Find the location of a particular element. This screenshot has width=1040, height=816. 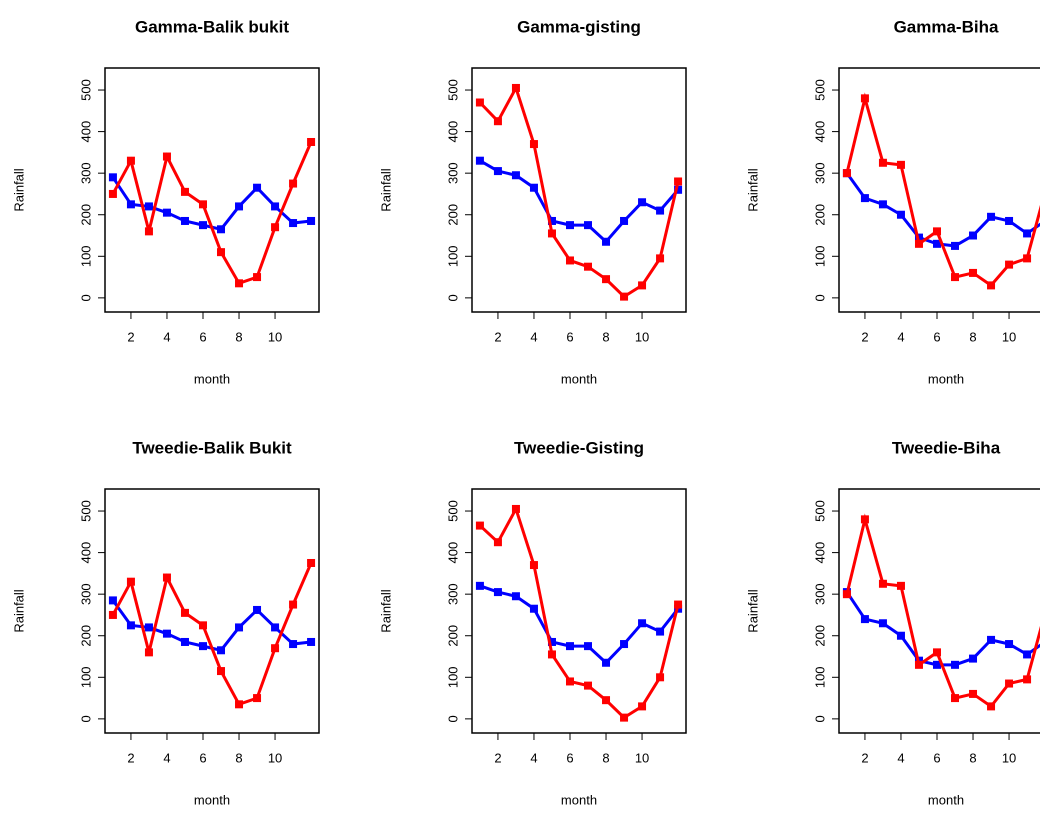

panel-title: Tweedie-Balik Bukit is located at coordinates (212, 447).